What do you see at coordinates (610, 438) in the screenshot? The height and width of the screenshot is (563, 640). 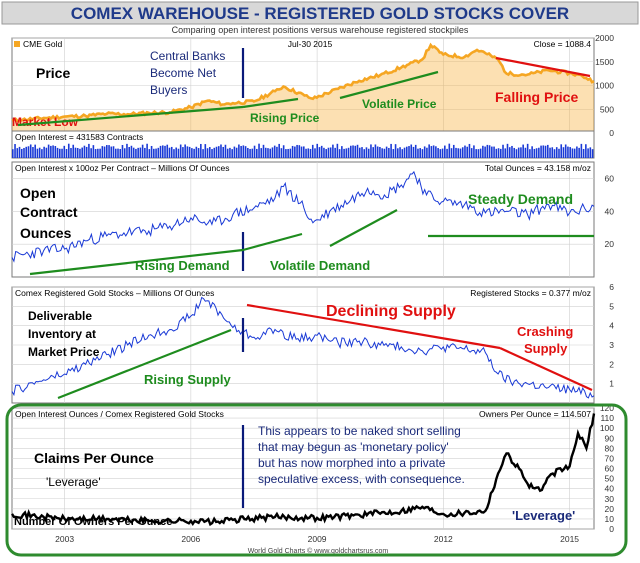 I see `y-tick-label-4: 90` at bounding box center [610, 438].